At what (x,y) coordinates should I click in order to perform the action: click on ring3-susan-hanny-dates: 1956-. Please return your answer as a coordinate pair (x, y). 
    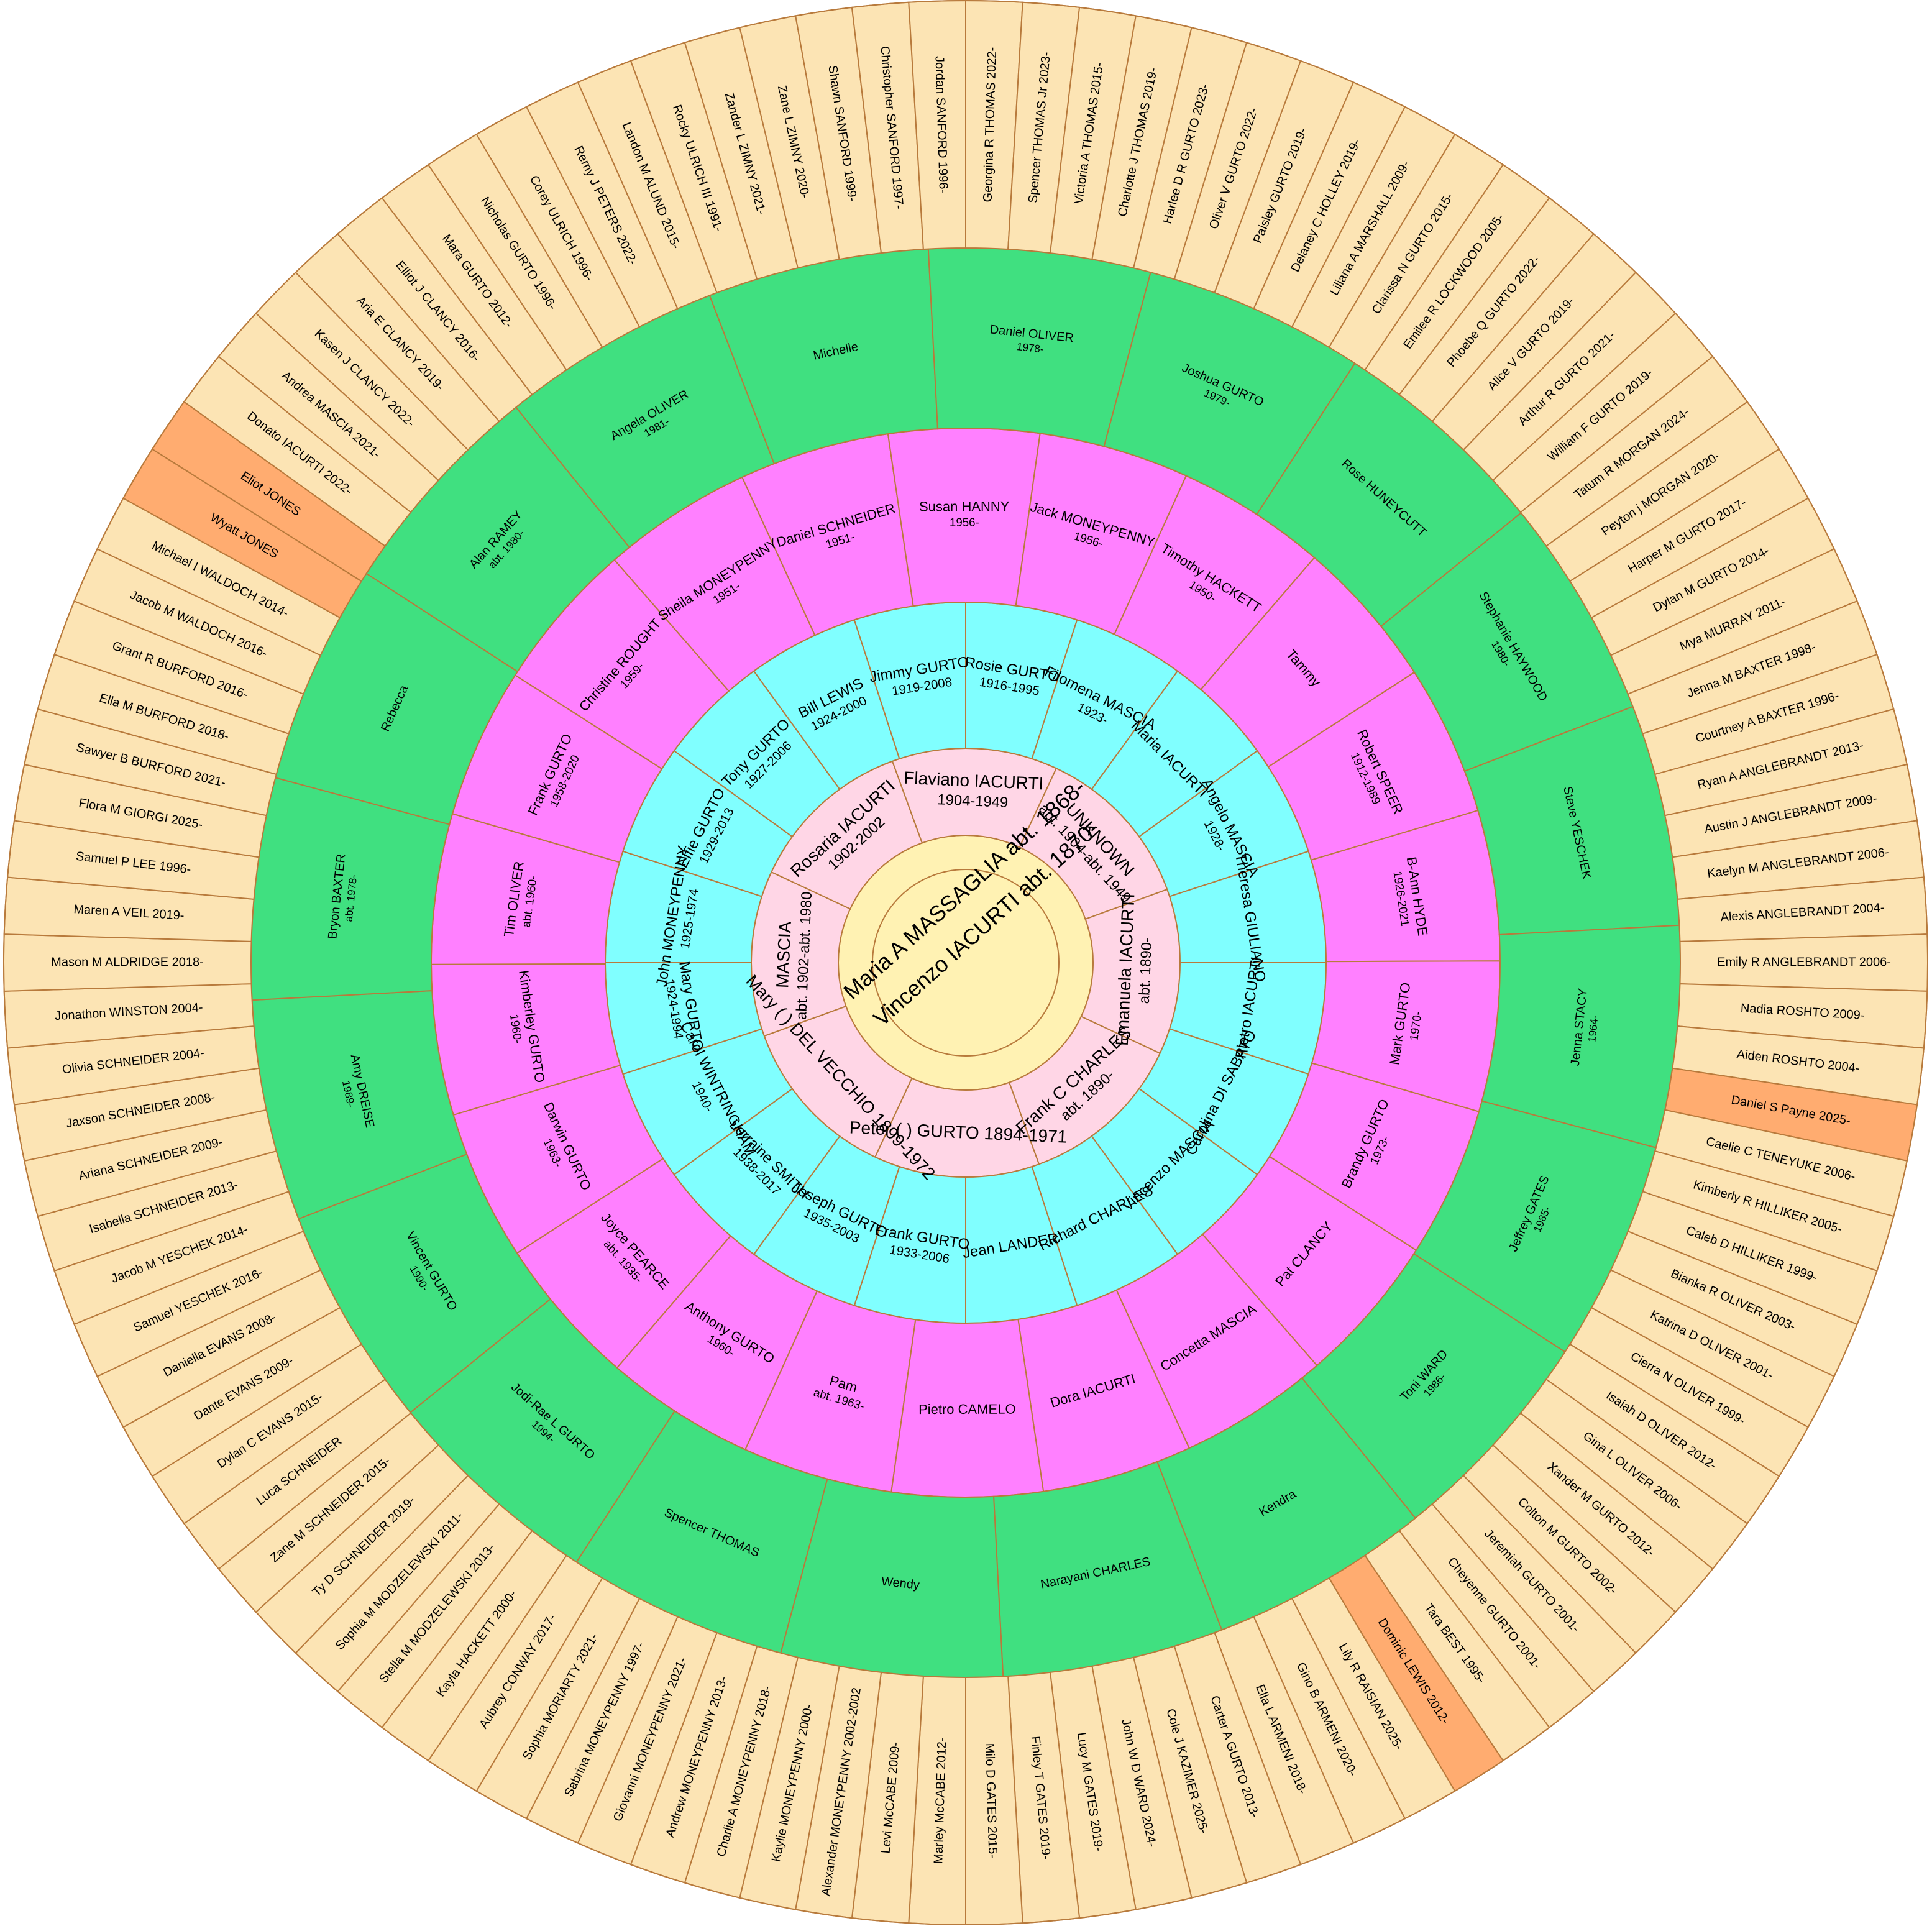
    Looking at the image, I should click on (964, 522).